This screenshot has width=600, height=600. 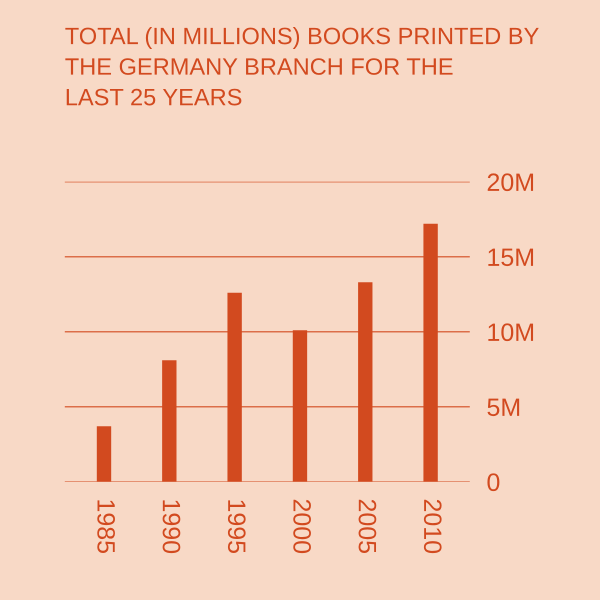 What do you see at coordinates (302, 527) in the screenshot?
I see `x-tick-label: 2000` at bounding box center [302, 527].